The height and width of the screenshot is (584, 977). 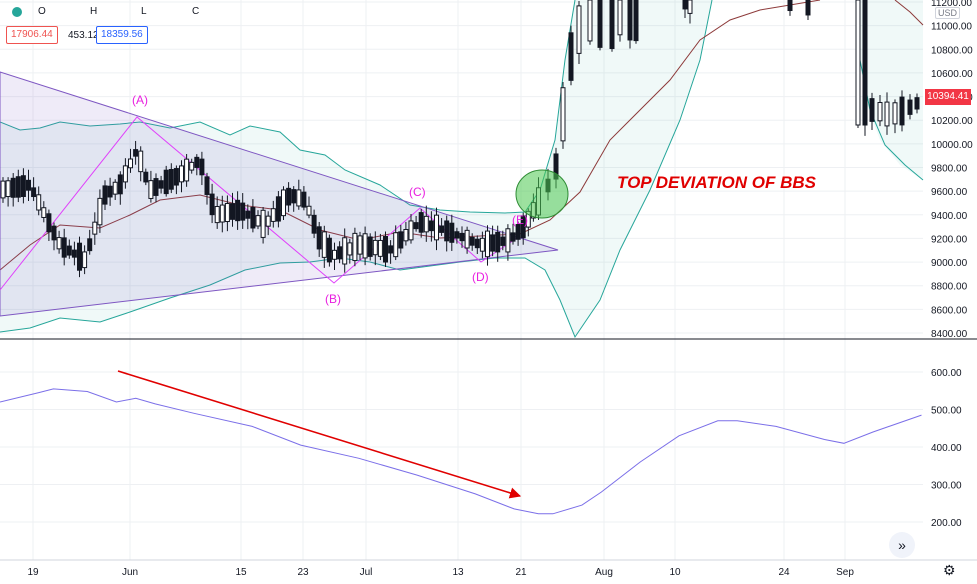 What do you see at coordinates (949, 239) in the screenshot?
I see `price-tick-label: 9200.00` at bounding box center [949, 239].